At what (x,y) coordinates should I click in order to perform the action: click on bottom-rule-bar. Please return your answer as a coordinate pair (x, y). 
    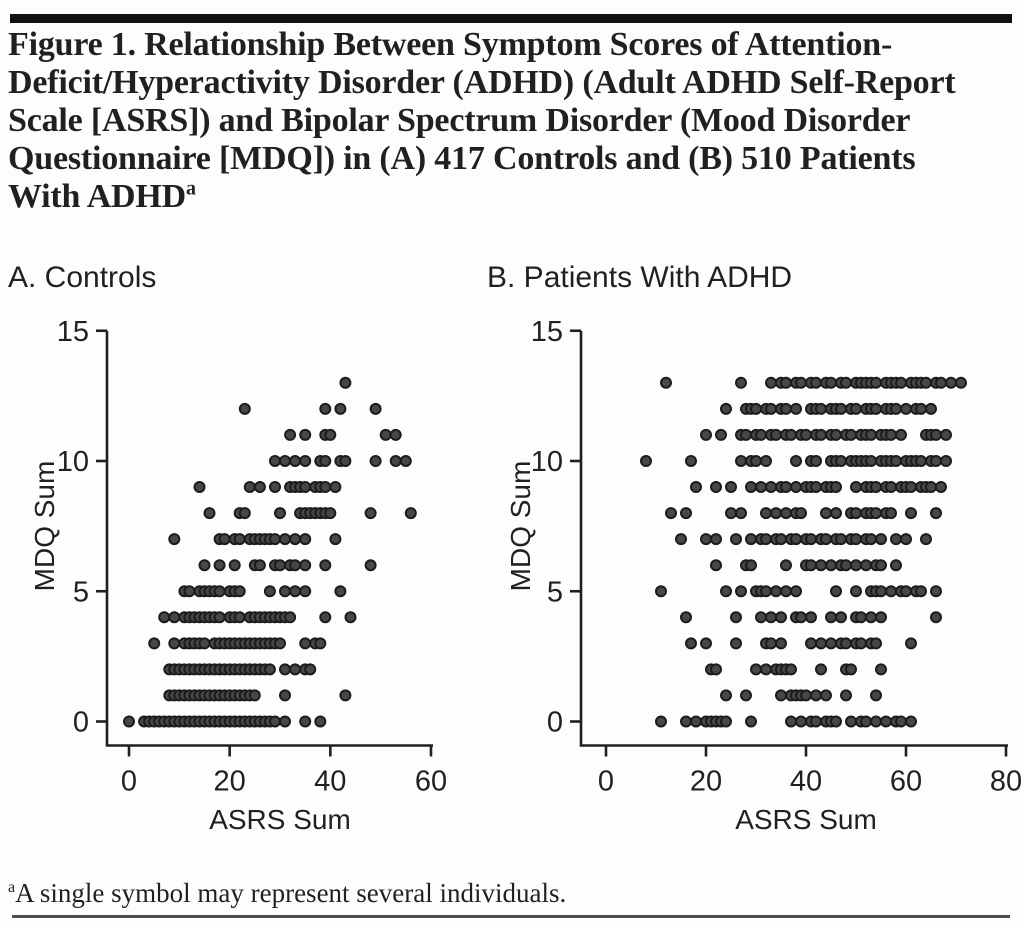
    Looking at the image, I should click on (511, 916).